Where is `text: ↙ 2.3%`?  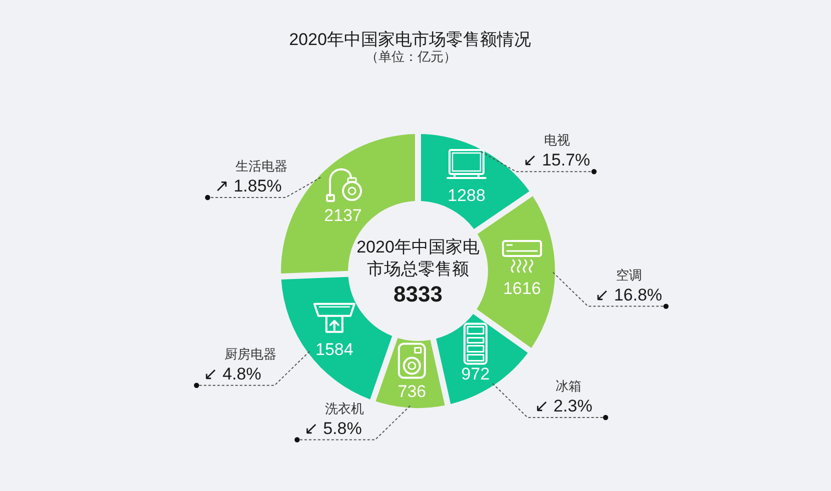 text: ↙ 2.3% is located at coordinates (563, 406).